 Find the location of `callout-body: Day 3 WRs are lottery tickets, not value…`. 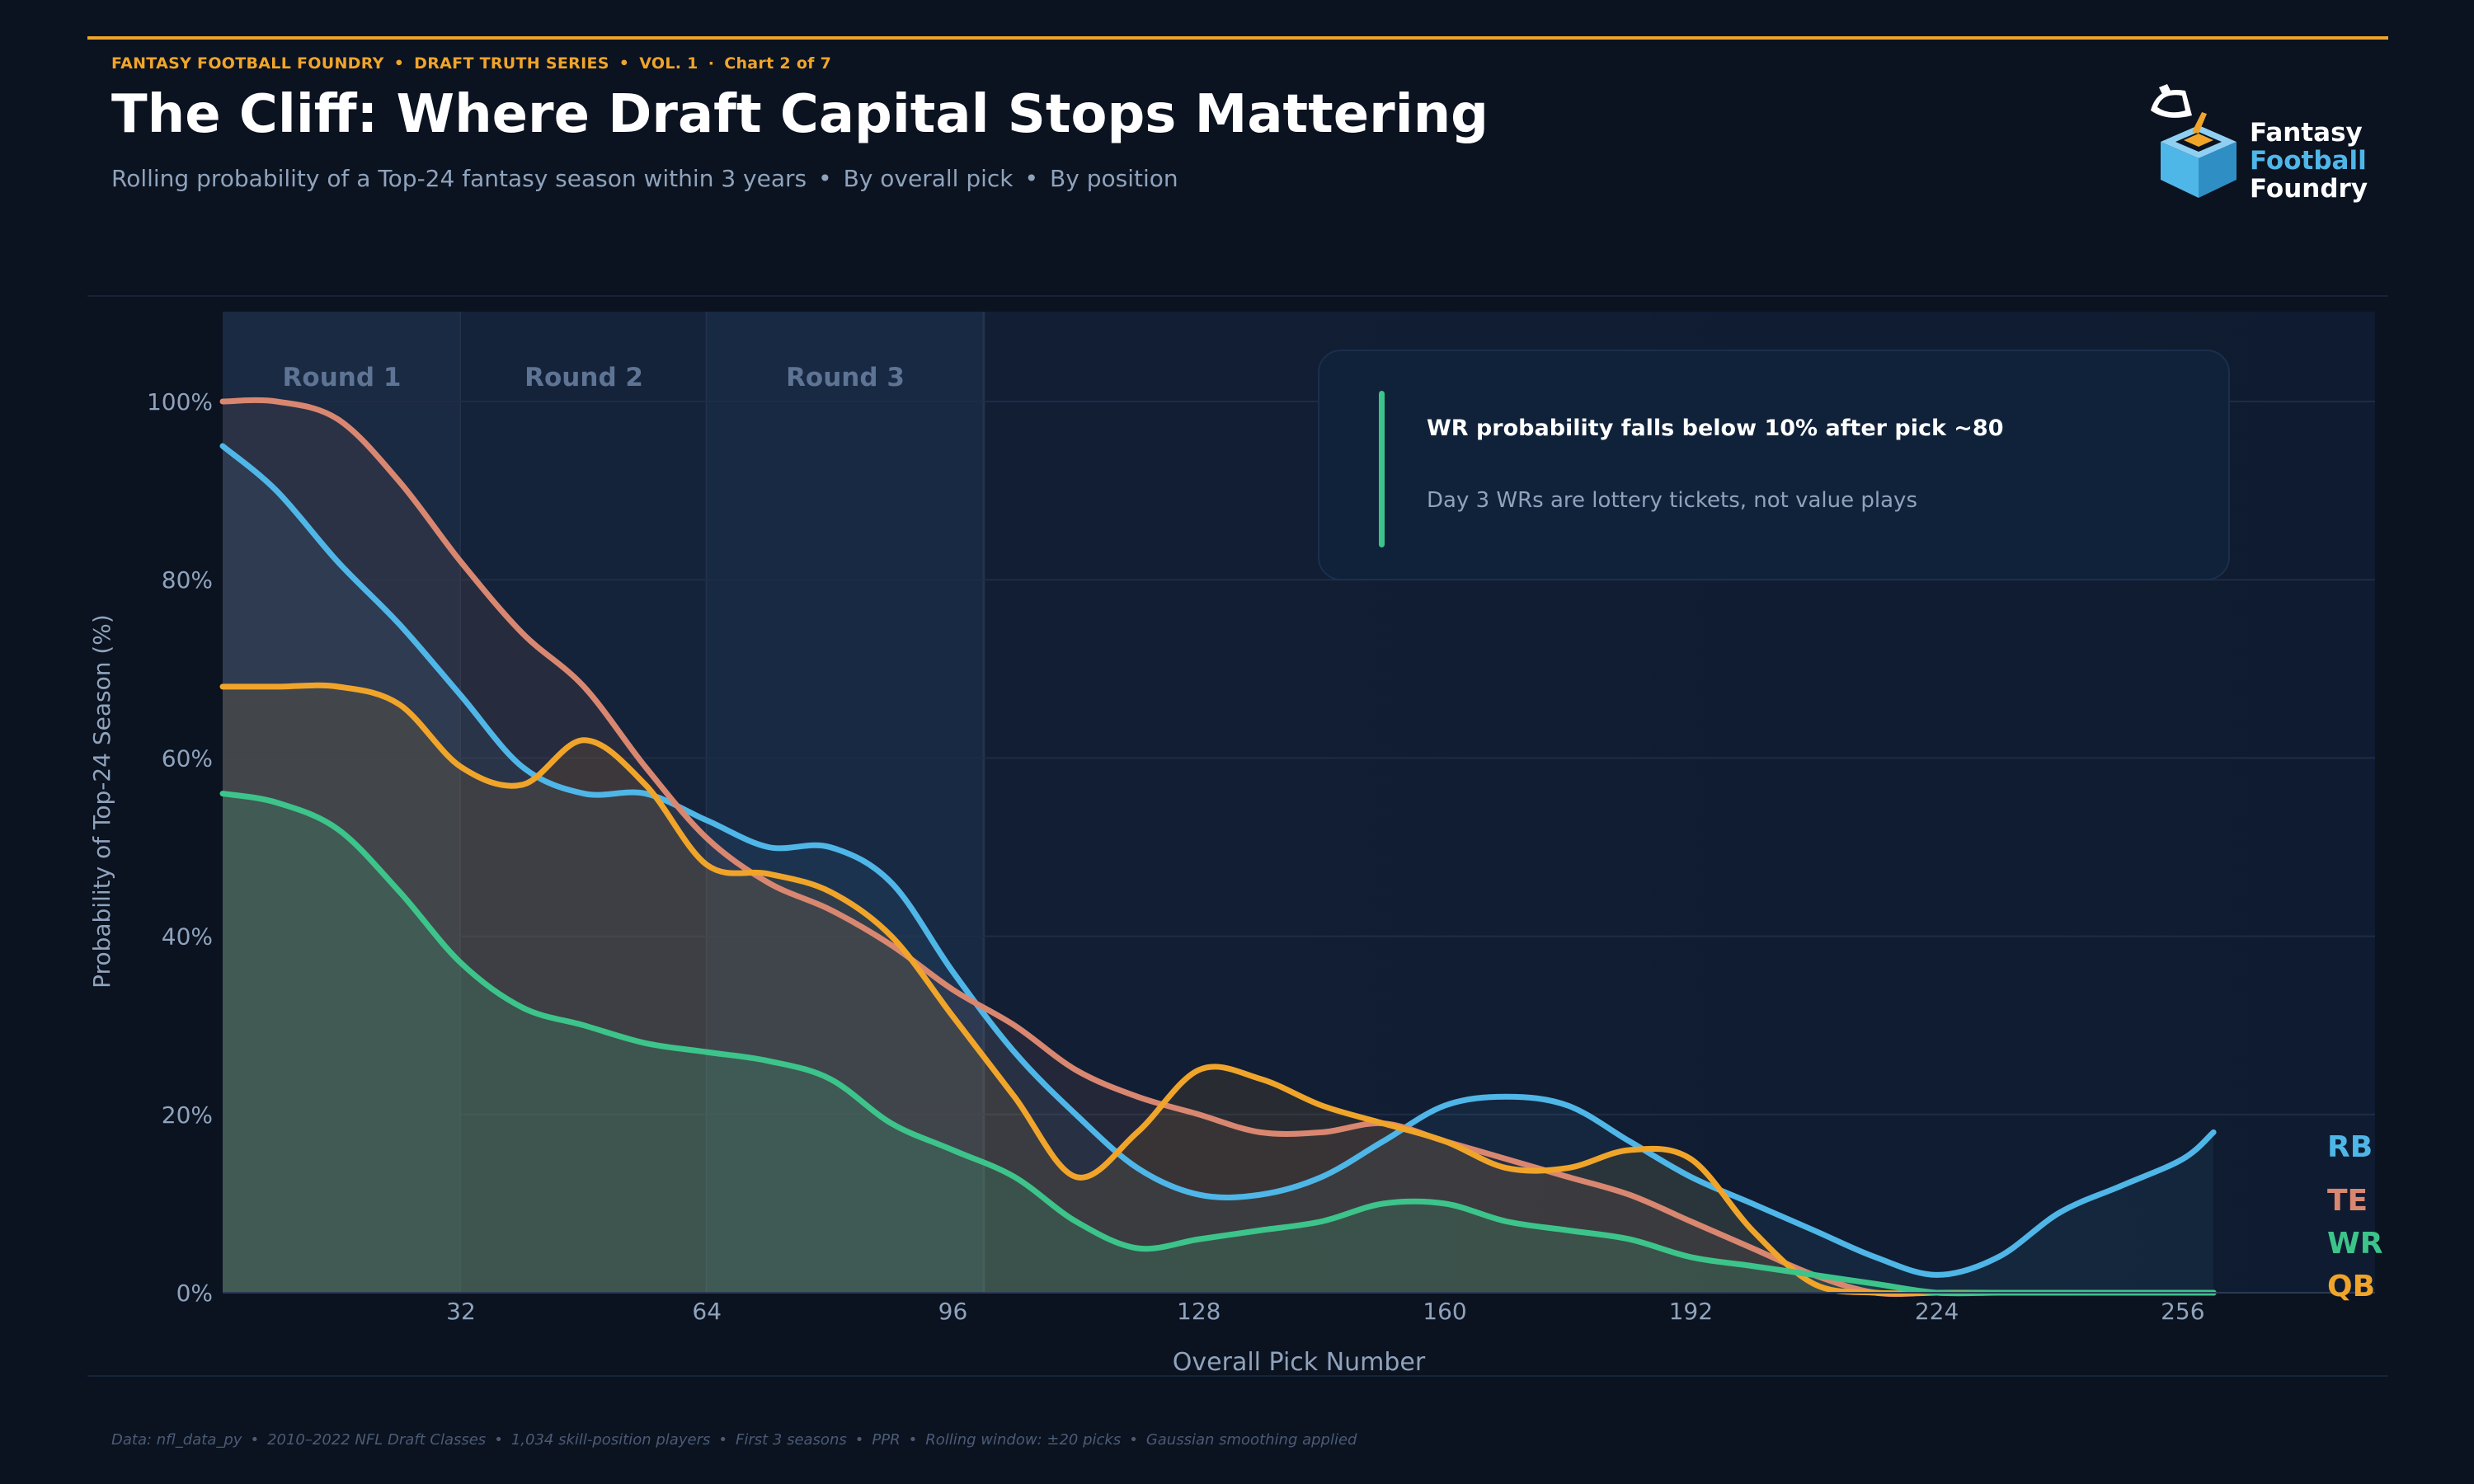

callout-body: Day 3 WRs are lottery tickets, not value… is located at coordinates (1672, 500).